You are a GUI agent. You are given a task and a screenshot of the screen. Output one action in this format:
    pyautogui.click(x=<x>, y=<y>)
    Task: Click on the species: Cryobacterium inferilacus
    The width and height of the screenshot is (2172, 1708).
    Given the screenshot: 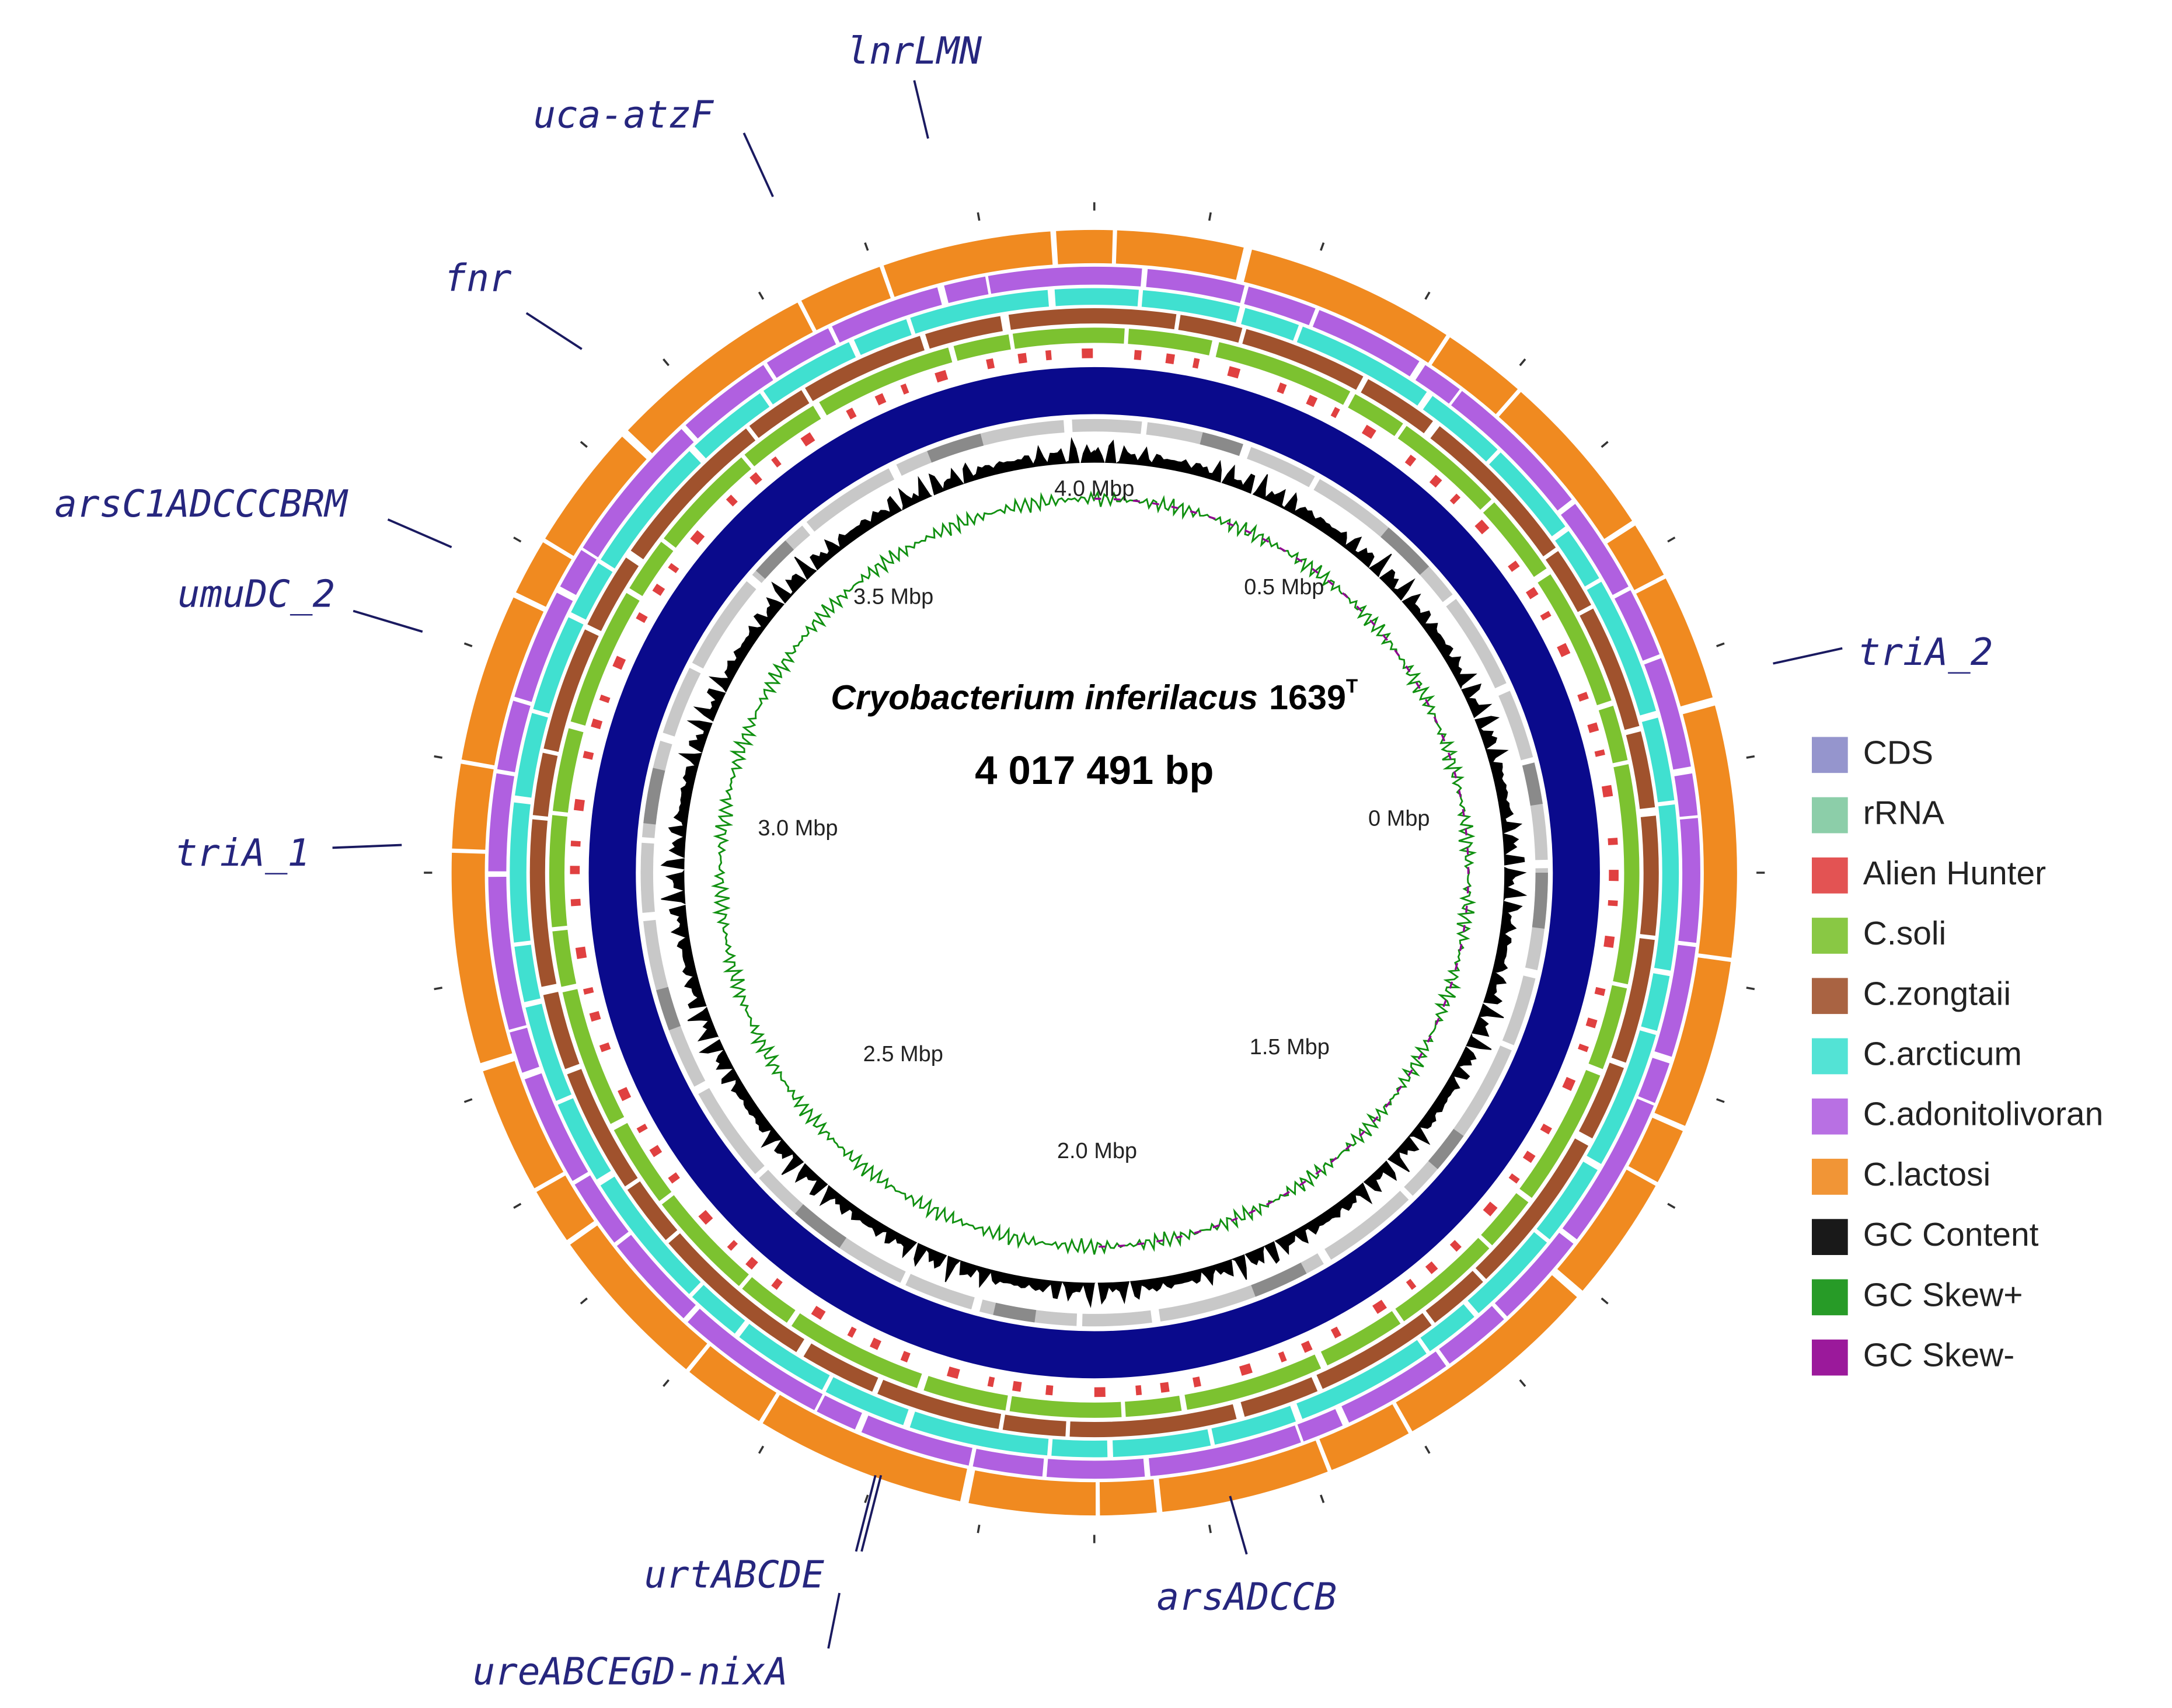 What is the action you would take?
    pyautogui.click(x=1044, y=698)
    